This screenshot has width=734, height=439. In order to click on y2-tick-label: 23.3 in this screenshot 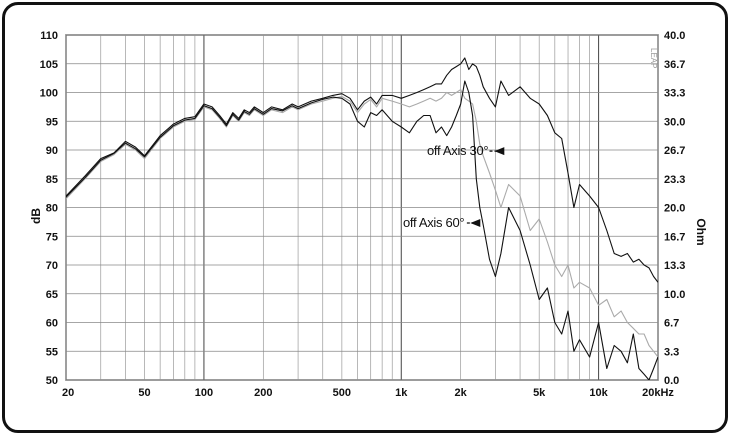, I will do `click(674, 180)`.